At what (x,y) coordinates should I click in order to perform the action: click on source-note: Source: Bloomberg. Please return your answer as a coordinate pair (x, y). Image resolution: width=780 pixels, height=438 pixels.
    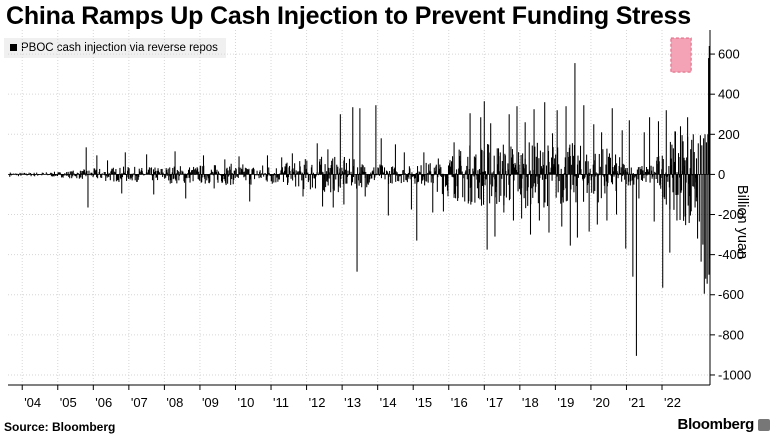
    Looking at the image, I should click on (60, 427).